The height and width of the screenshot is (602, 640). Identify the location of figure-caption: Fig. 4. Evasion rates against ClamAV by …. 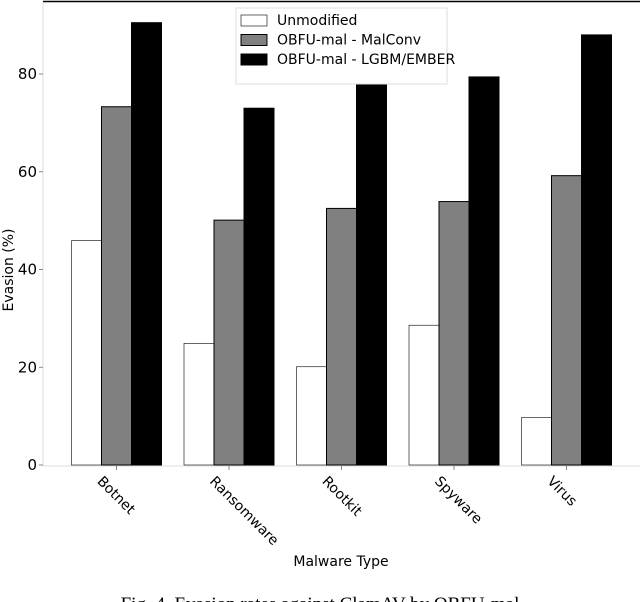
(320, 598).